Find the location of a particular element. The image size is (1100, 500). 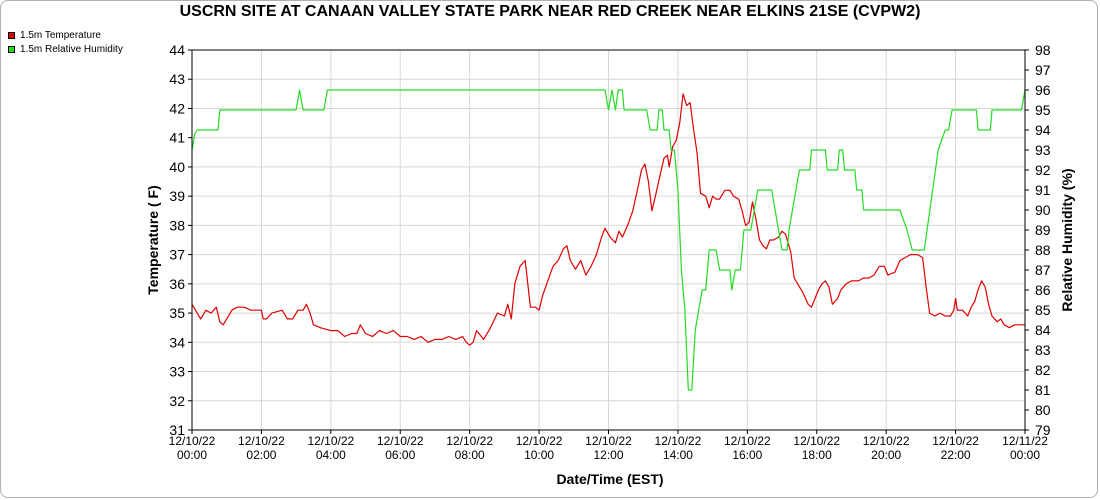

x-tick-label-time: 18:00 is located at coordinates (817, 455).